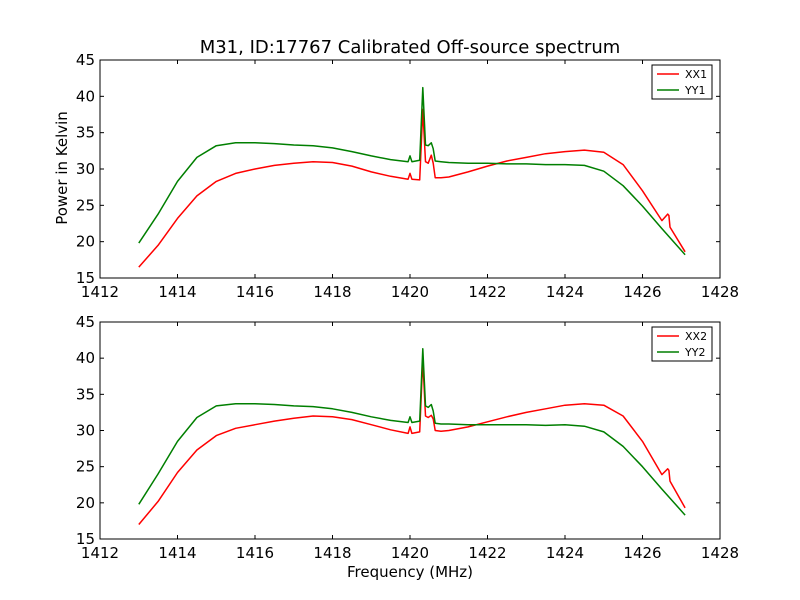  What do you see at coordinates (410, 572) in the screenshot?
I see `x-axis-label: Frequency (MHz)` at bounding box center [410, 572].